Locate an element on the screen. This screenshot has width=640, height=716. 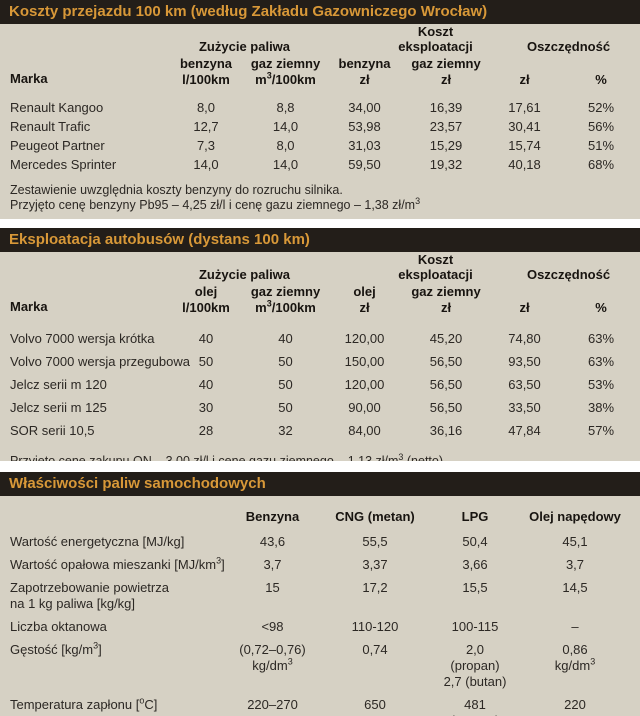
cell-value: 15,5 is located at coordinates (475, 587).